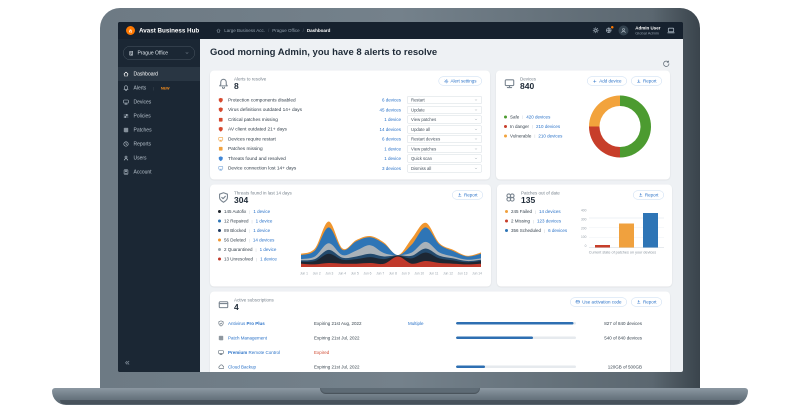  I want to click on breadcrumb-current: Dashboard, so click(318, 30).